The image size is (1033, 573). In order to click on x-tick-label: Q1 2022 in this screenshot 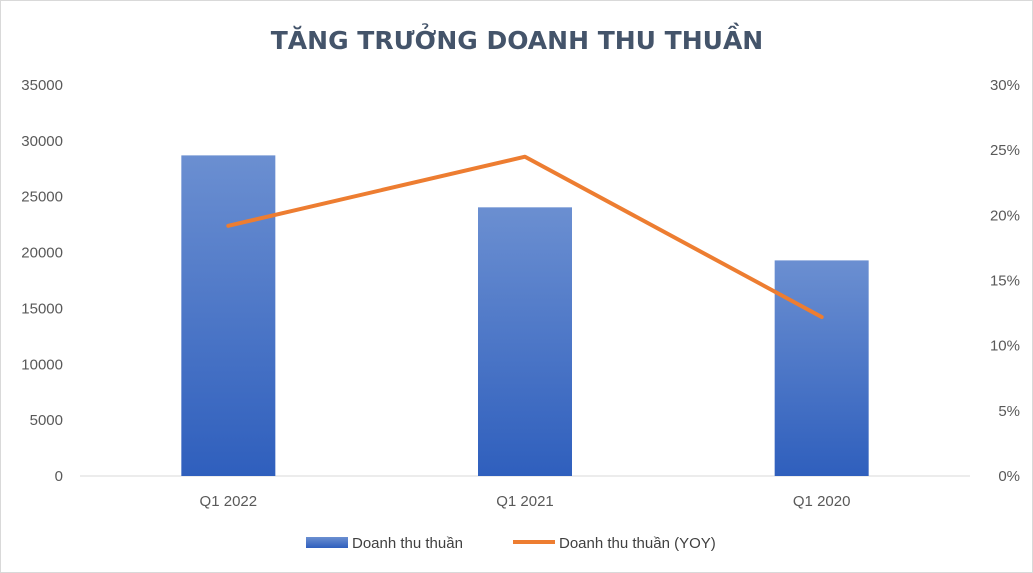, I will do `click(229, 501)`.